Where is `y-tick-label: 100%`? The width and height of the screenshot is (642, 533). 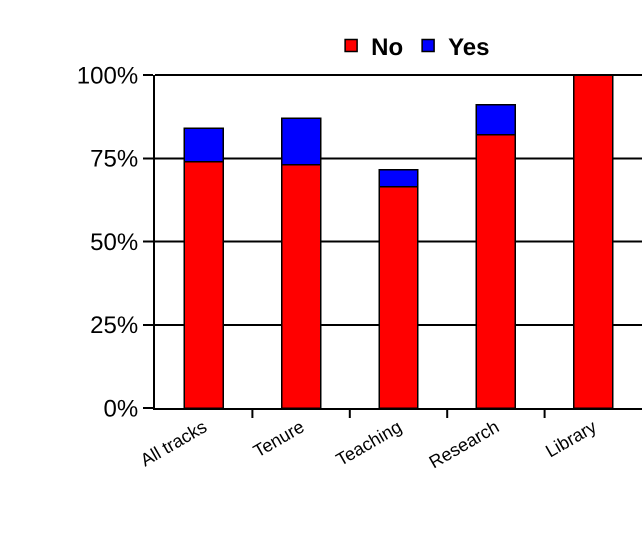
y-tick-label: 100% is located at coordinates (107, 76).